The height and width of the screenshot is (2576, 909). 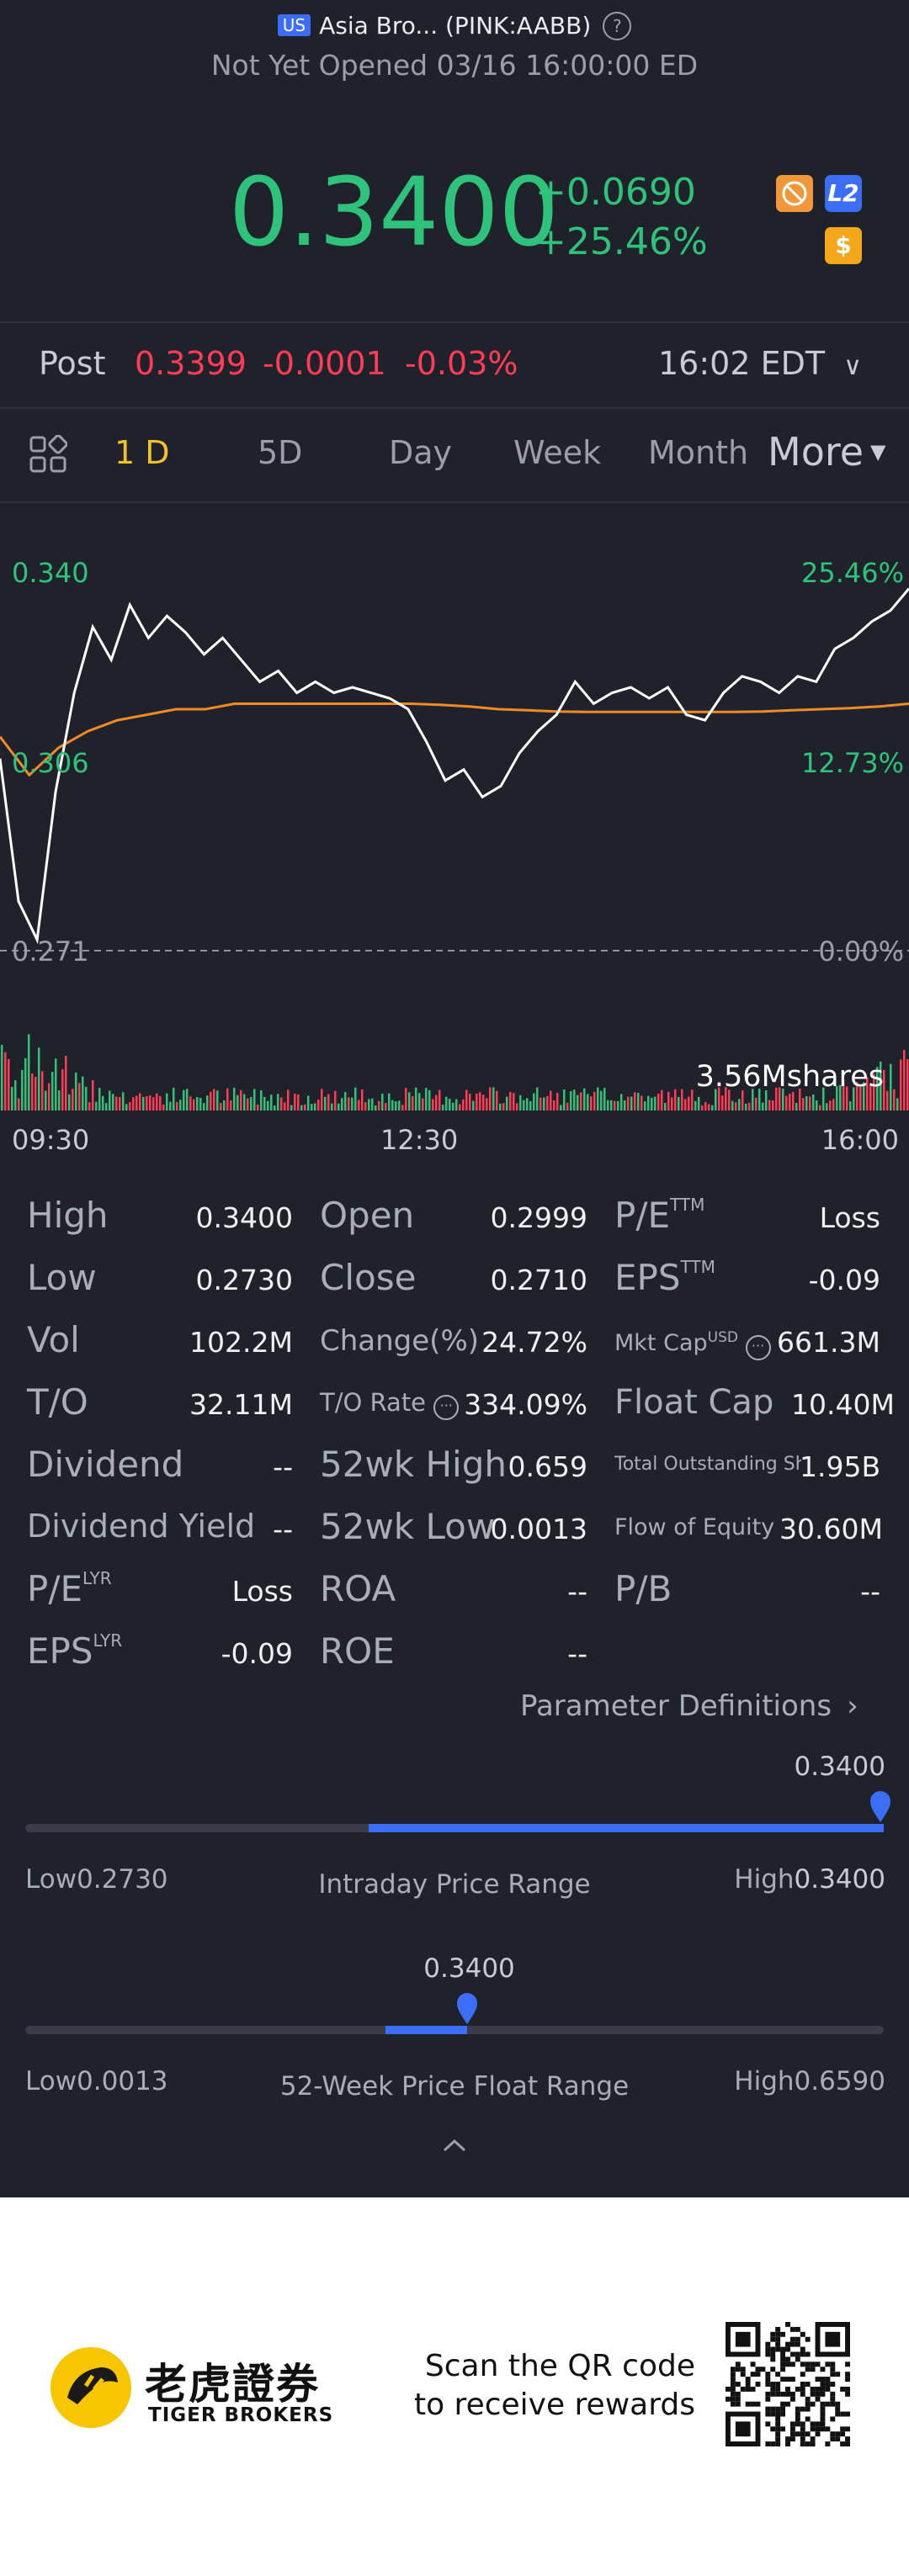 What do you see at coordinates (390, 1404) in the screenshot?
I see `stat-turnover-rate-label: T/O Rate ···` at bounding box center [390, 1404].